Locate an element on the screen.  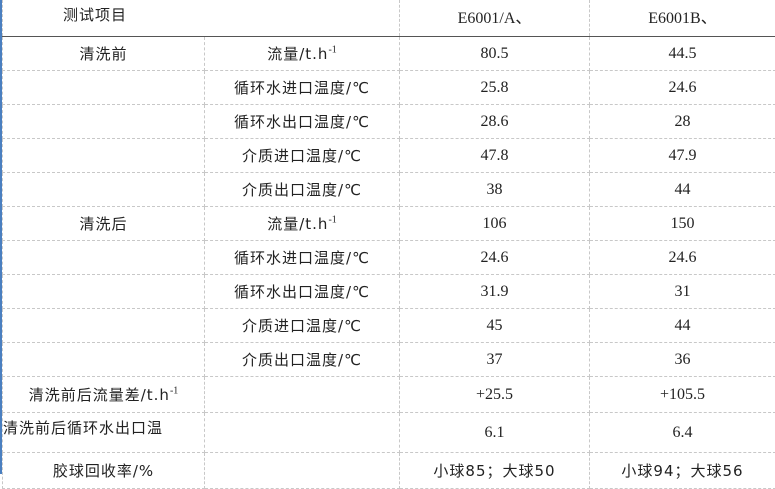
table-row: 循环水出口温度/℃ 31.9 31 is located at coordinates (389, 292).